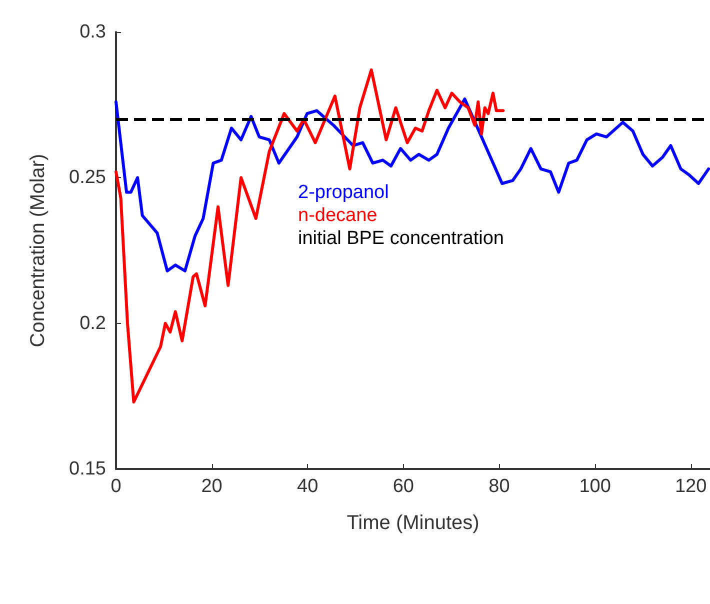 Image resolution: width=710 pixels, height=604 pixels. I want to click on x-tick-label: 20, so click(211, 486).